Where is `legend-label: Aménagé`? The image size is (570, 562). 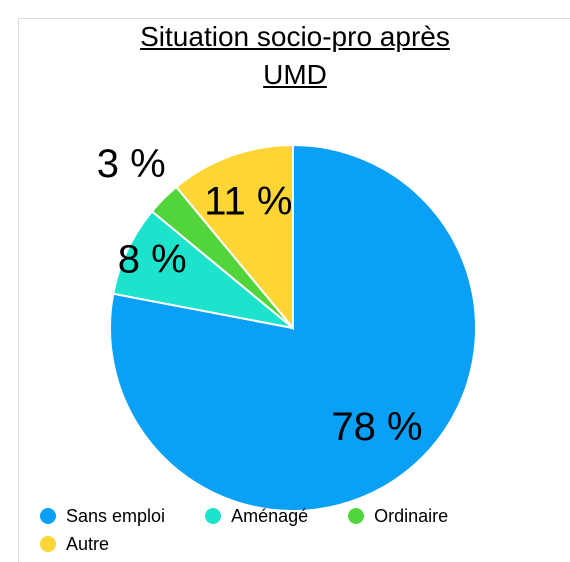 legend-label: Aménagé is located at coordinates (270, 515).